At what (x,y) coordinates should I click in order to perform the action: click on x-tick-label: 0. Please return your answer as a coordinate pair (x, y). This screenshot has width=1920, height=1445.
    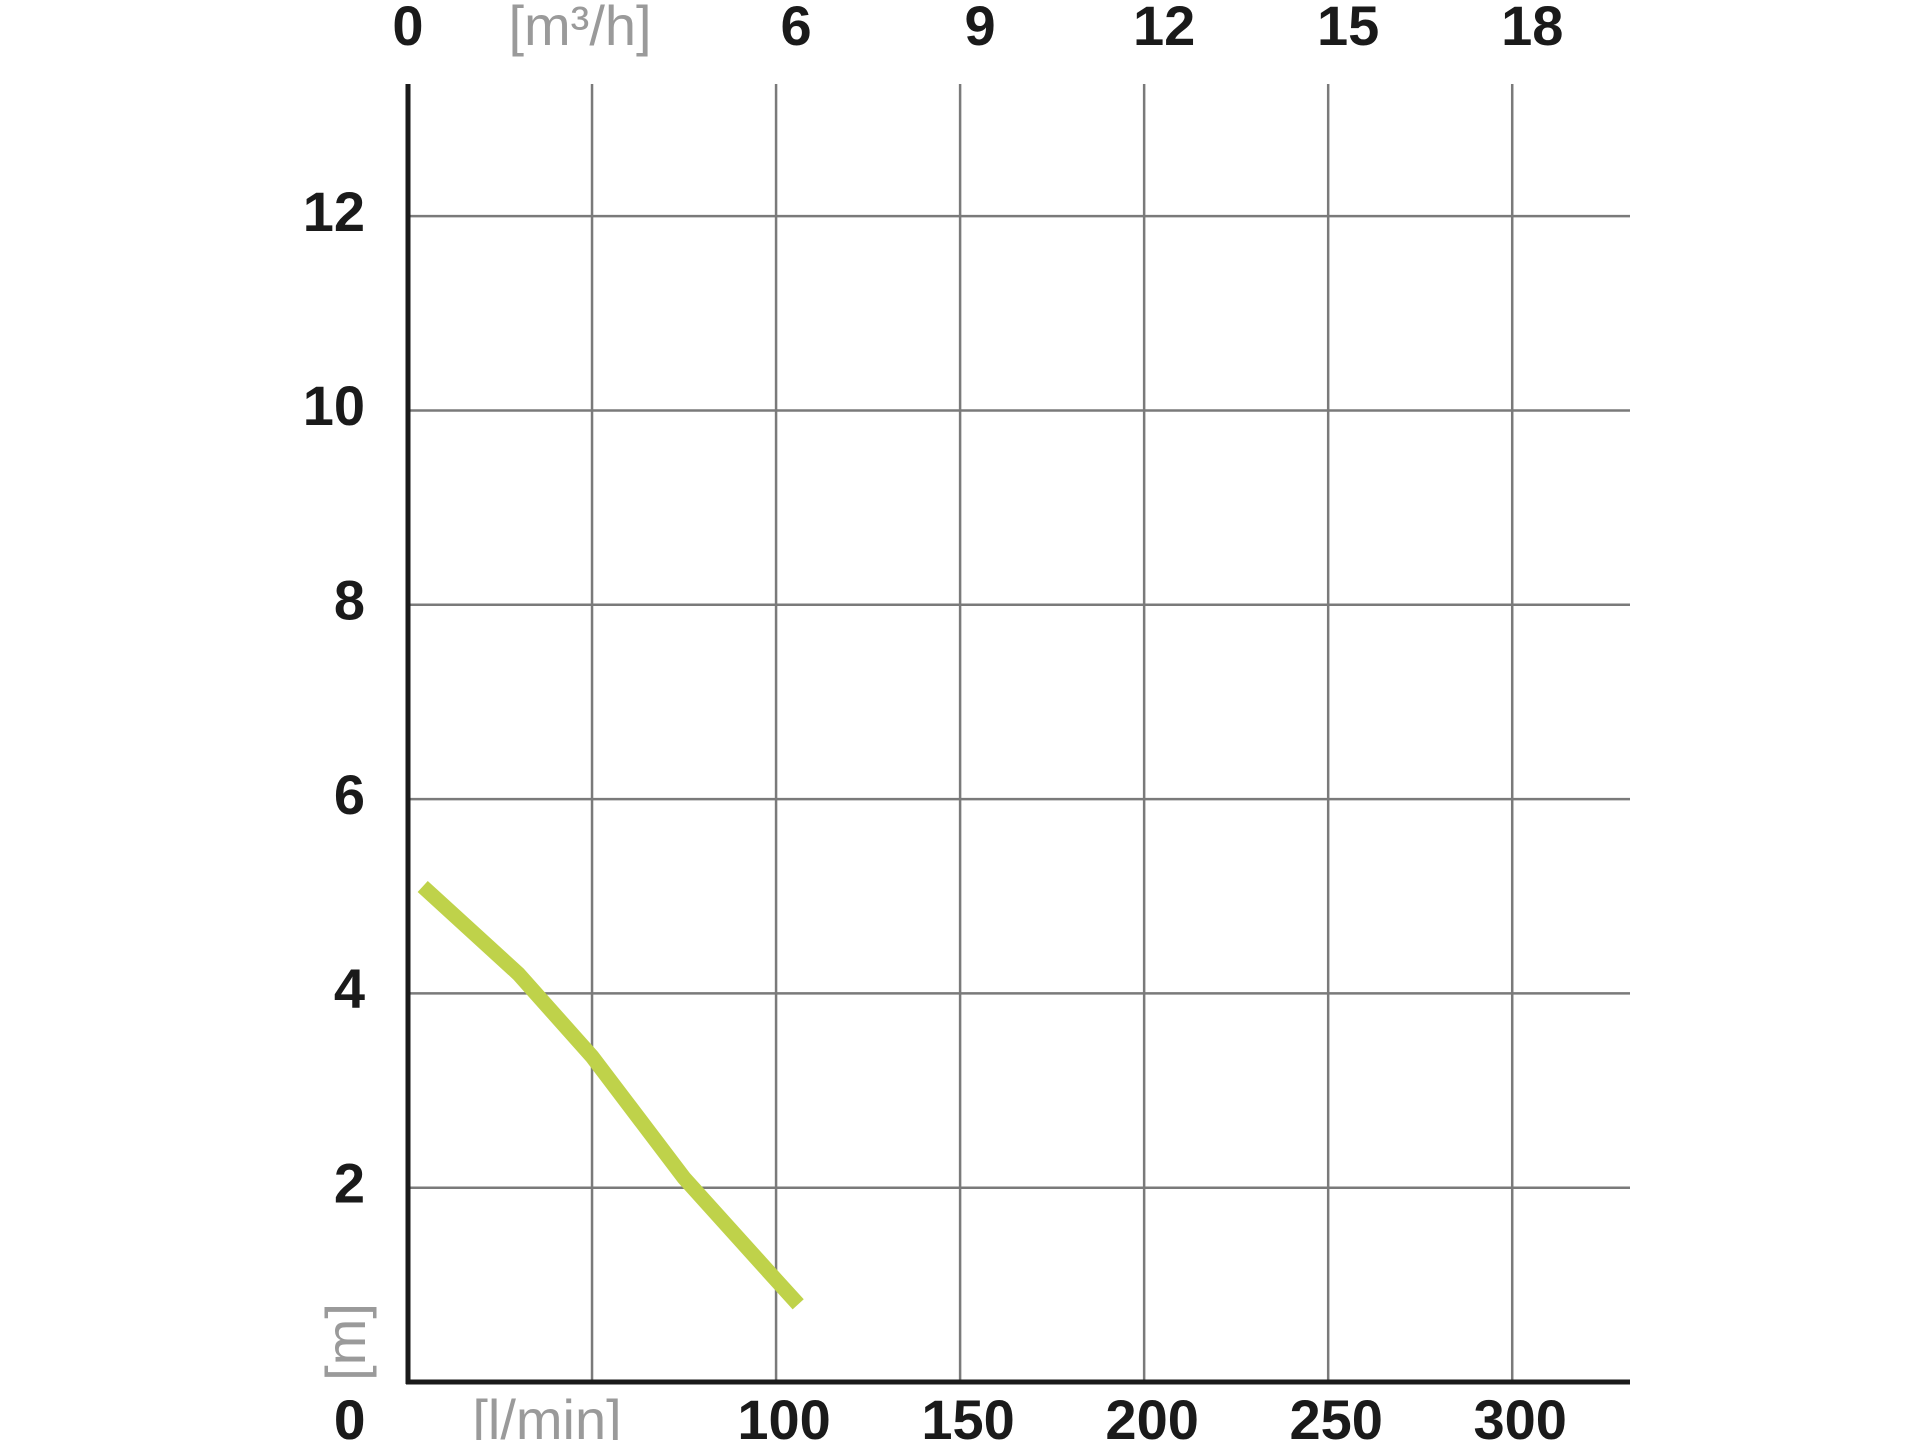
    Looking at the image, I should click on (349, 1414).